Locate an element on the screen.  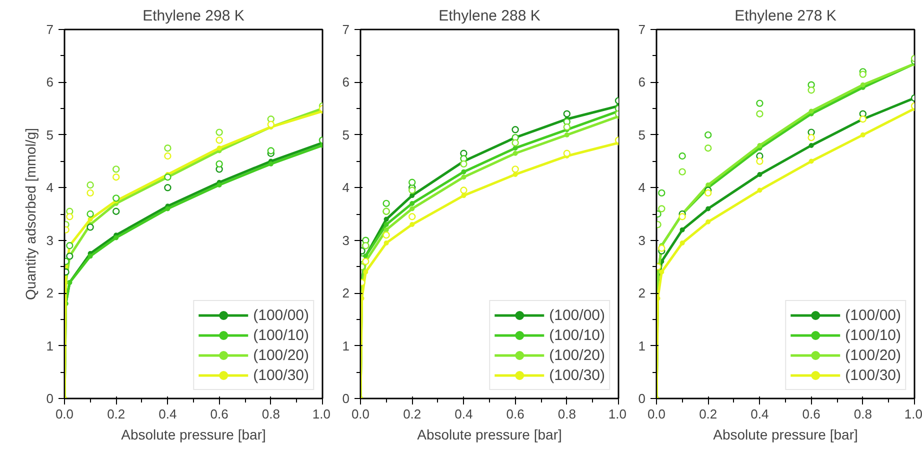
chart-title: Ethylene 278 K is located at coordinates (785, 16).